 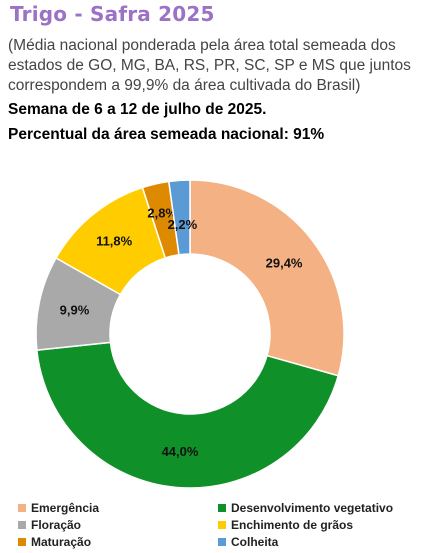 I want to click on legend-label: Emergência, so click(x=65, y=508).